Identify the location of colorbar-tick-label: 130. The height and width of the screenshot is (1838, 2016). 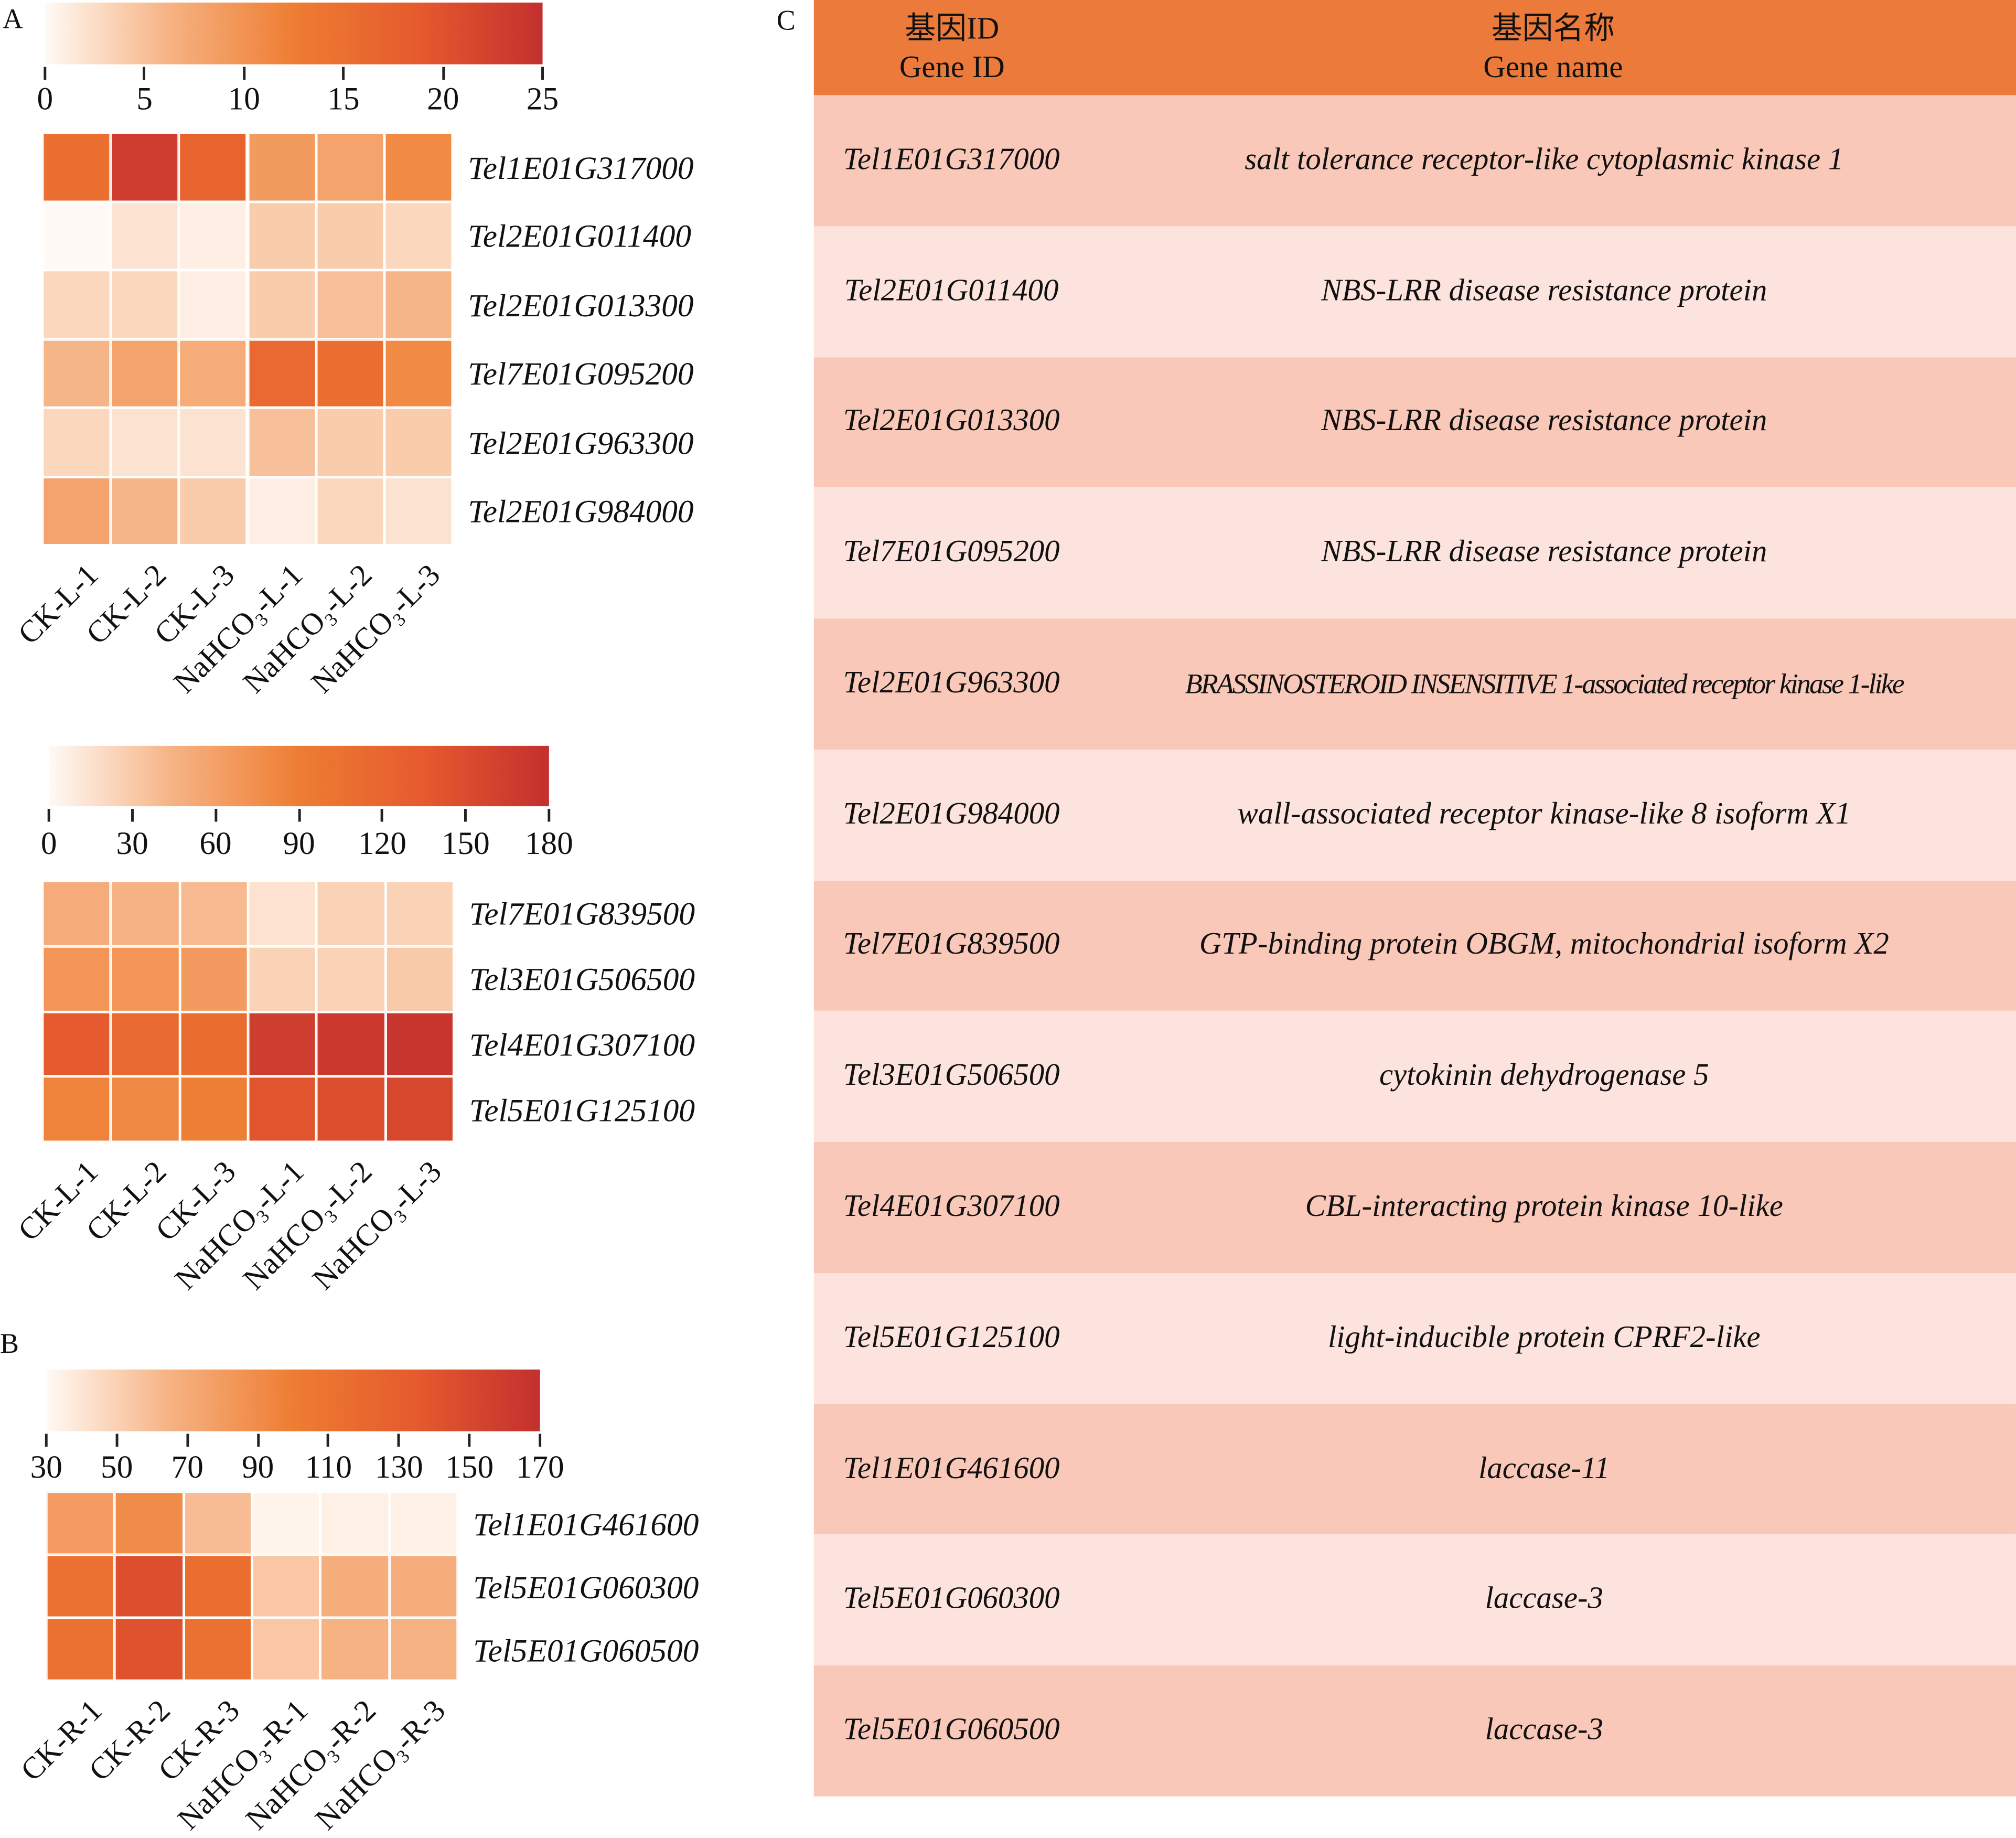
(399, 1468).